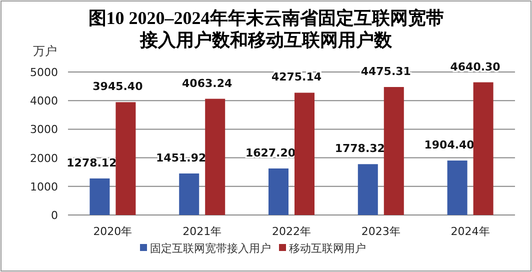 The width and height of the screenshot is (532, 272). I want to click on data-label: 1278.12, so click(91, 163).